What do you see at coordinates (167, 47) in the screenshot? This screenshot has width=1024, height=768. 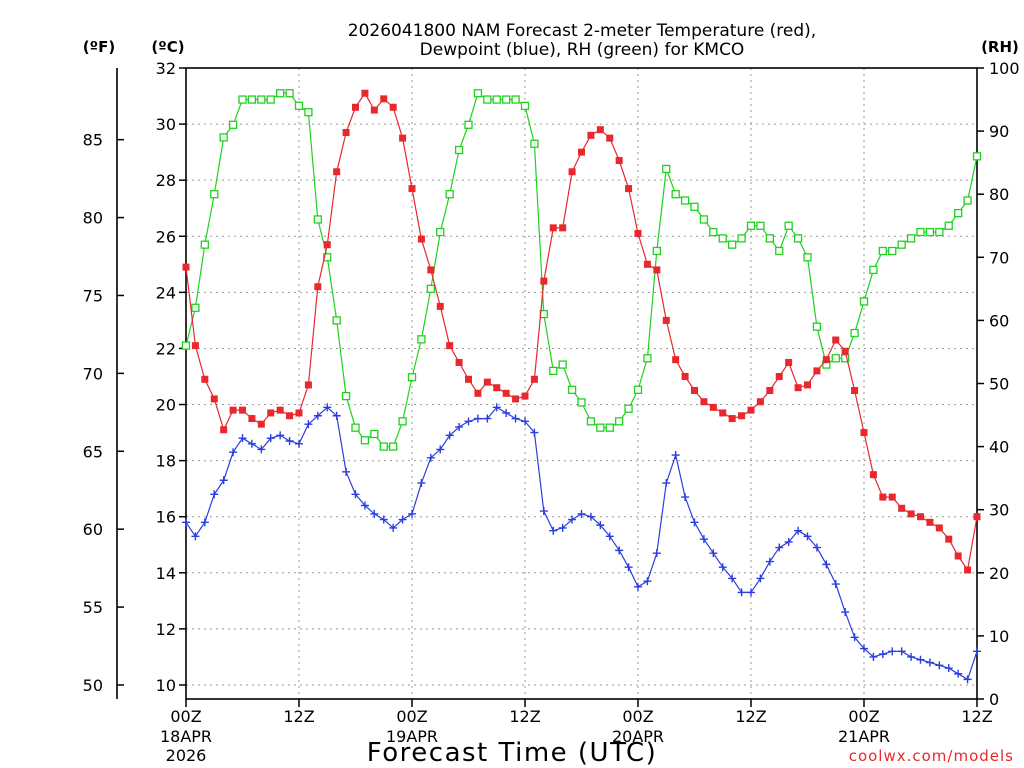 I see `celsius-axis-unit: (ºC)` at bounding box center [167, 47].